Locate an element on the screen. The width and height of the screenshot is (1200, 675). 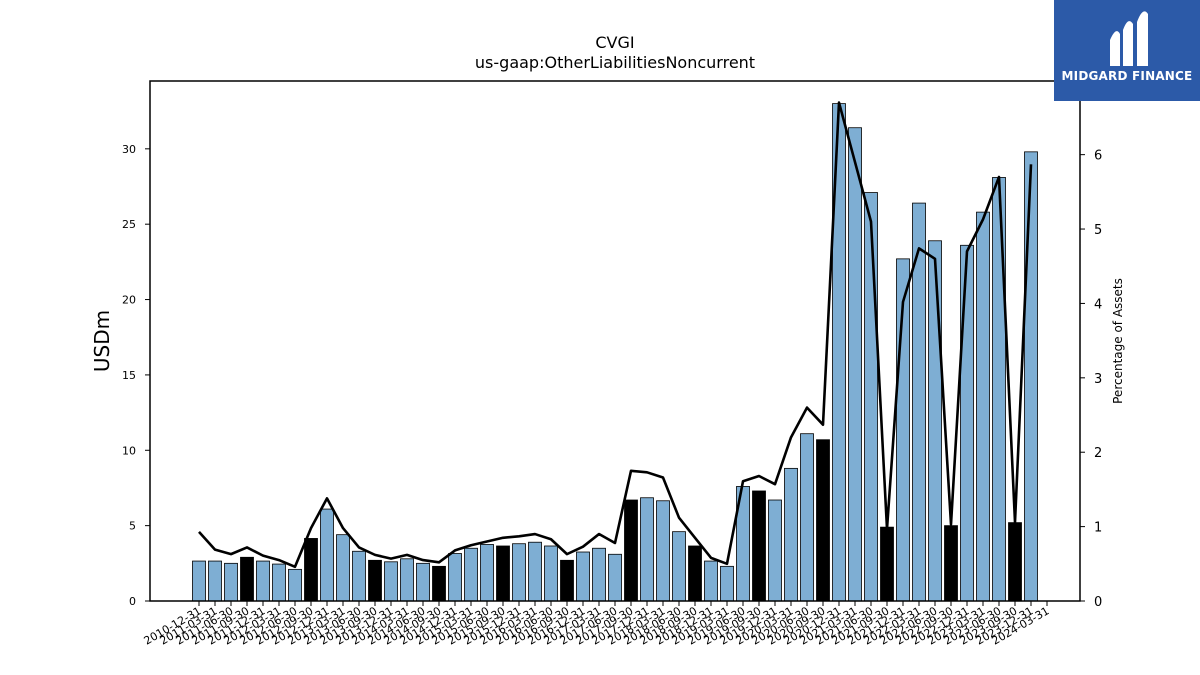
y-tick-label: 25 is located at coordinates (129, 224).